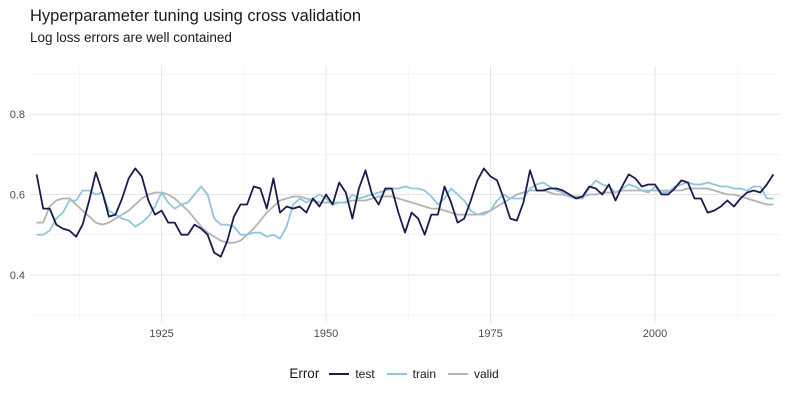  Describe the element at coordinates (326, 334) in the screenshot. I see `x-tick-label: 1950` at that location.